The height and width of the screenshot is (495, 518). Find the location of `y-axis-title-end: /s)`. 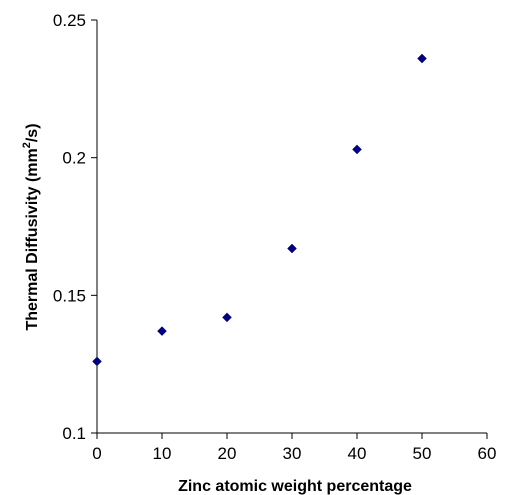

y-axis-title-end: /s) is located at coordinates (32, 132).